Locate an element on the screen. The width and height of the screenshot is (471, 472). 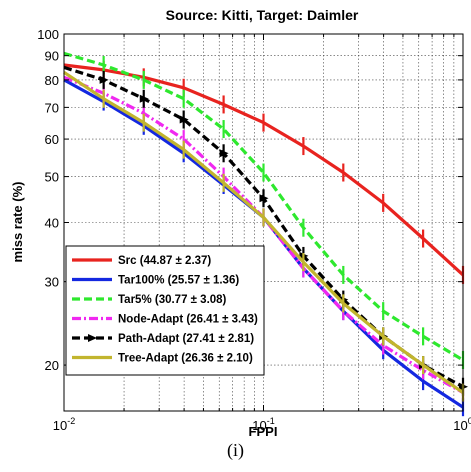
x-axis-label: FPPI is located at coordinates (263, 431).